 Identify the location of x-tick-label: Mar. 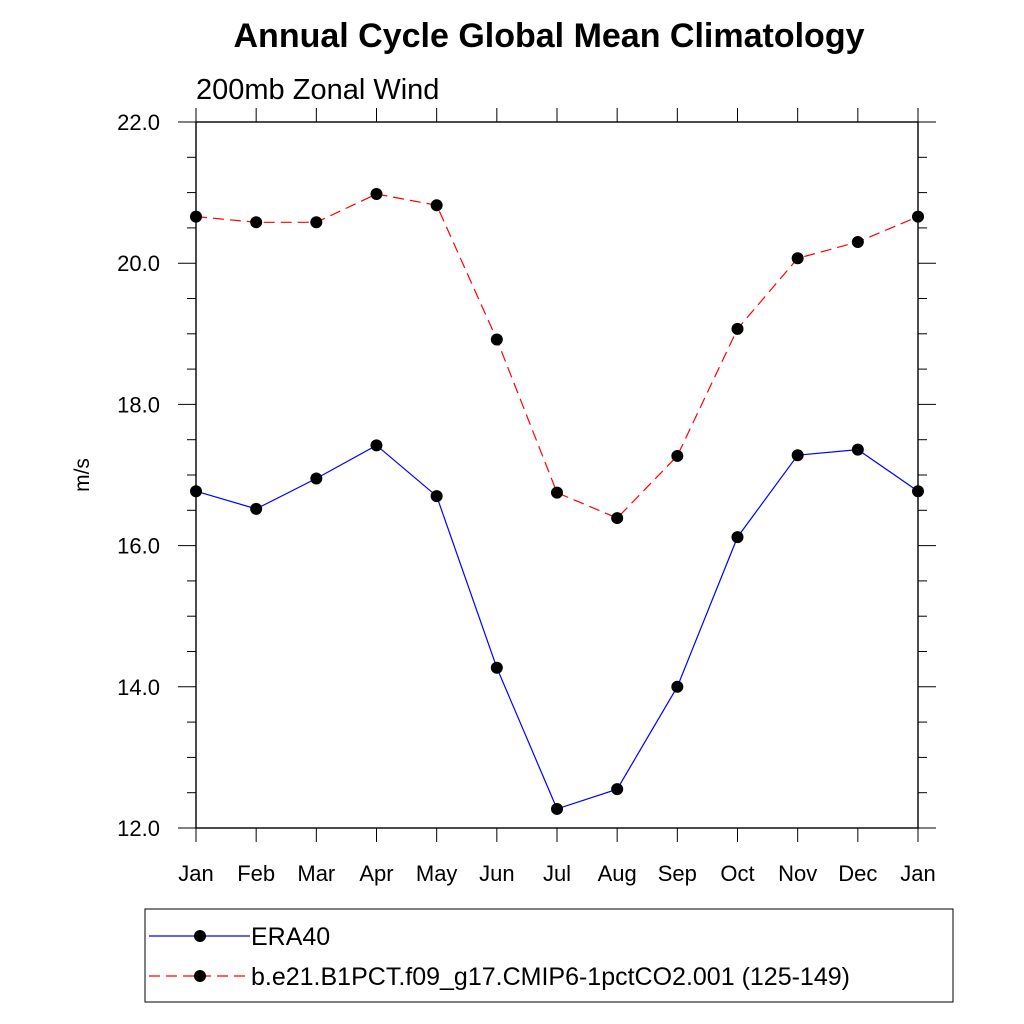
(316, 873).